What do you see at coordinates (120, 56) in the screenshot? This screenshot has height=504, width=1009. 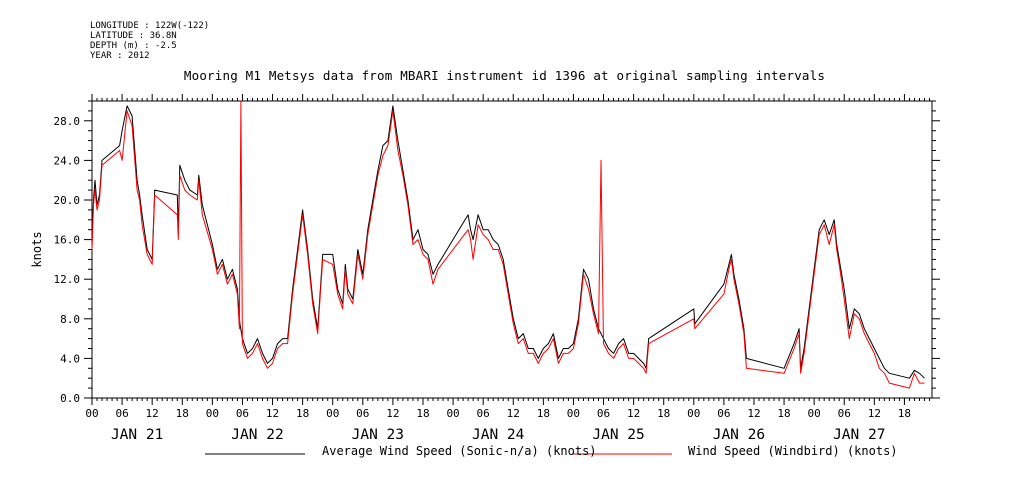 I see `year-text: YEAR : 2012` at bounding box center [120, 56].